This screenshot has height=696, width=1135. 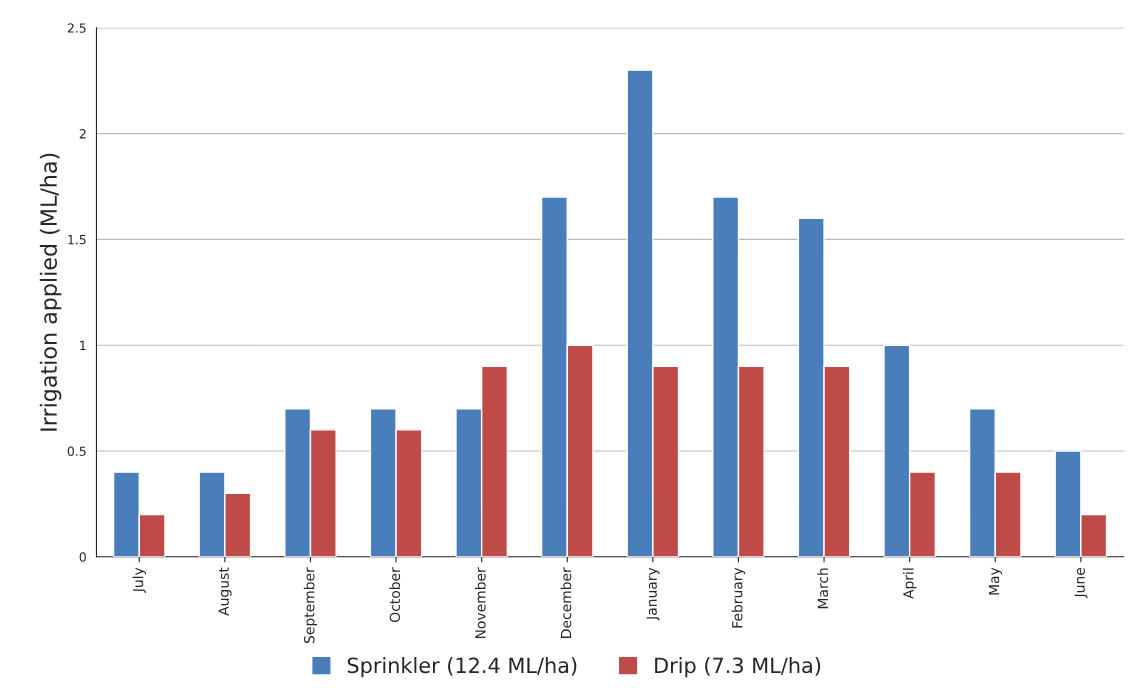 I want to click on x-tick-label: August, so click(x=225, y=591).